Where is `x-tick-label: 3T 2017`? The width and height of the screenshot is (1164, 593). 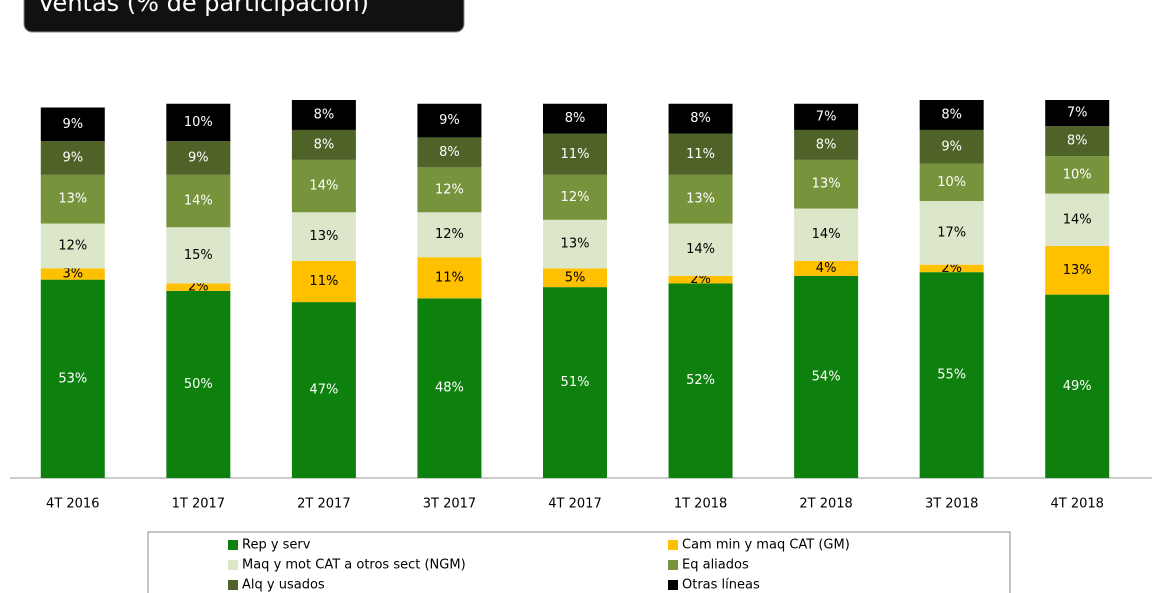 x-tick-label: 3T 2017 is located at coordinates (449, 504).